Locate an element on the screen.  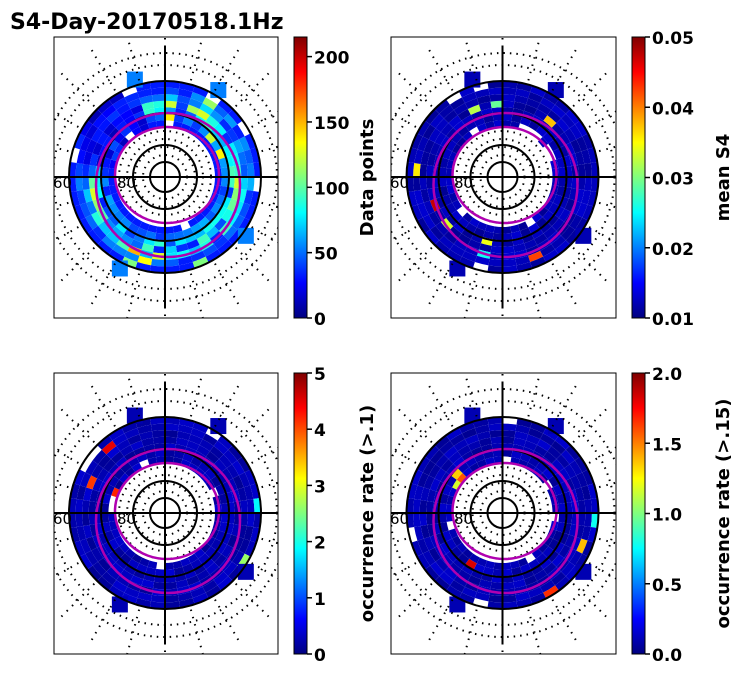
colorbar-tick-label: 100 is located at coordinates (332, 189).